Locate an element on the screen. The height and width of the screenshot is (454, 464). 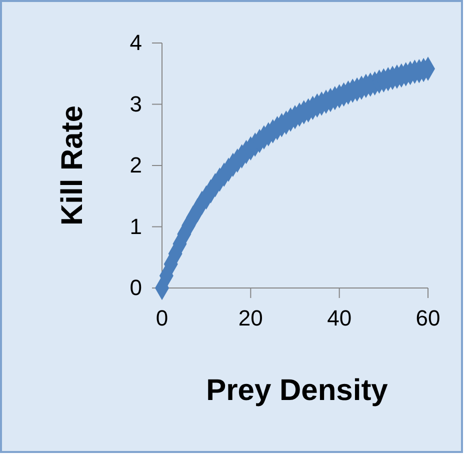
x-tick-label: 20 is located at coordinates (250, 318).